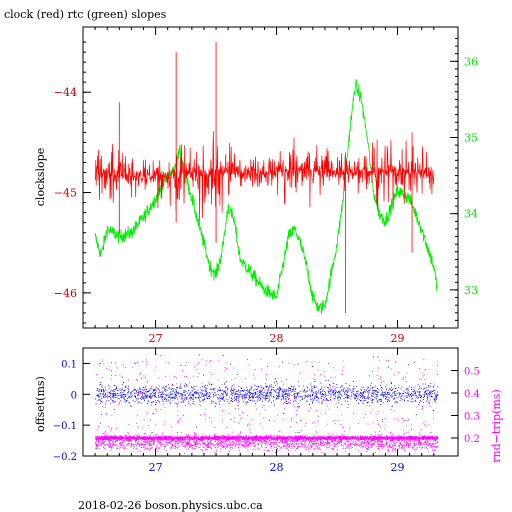  I want to click on bottom-x-tick-label: 28, so click(277, 467).